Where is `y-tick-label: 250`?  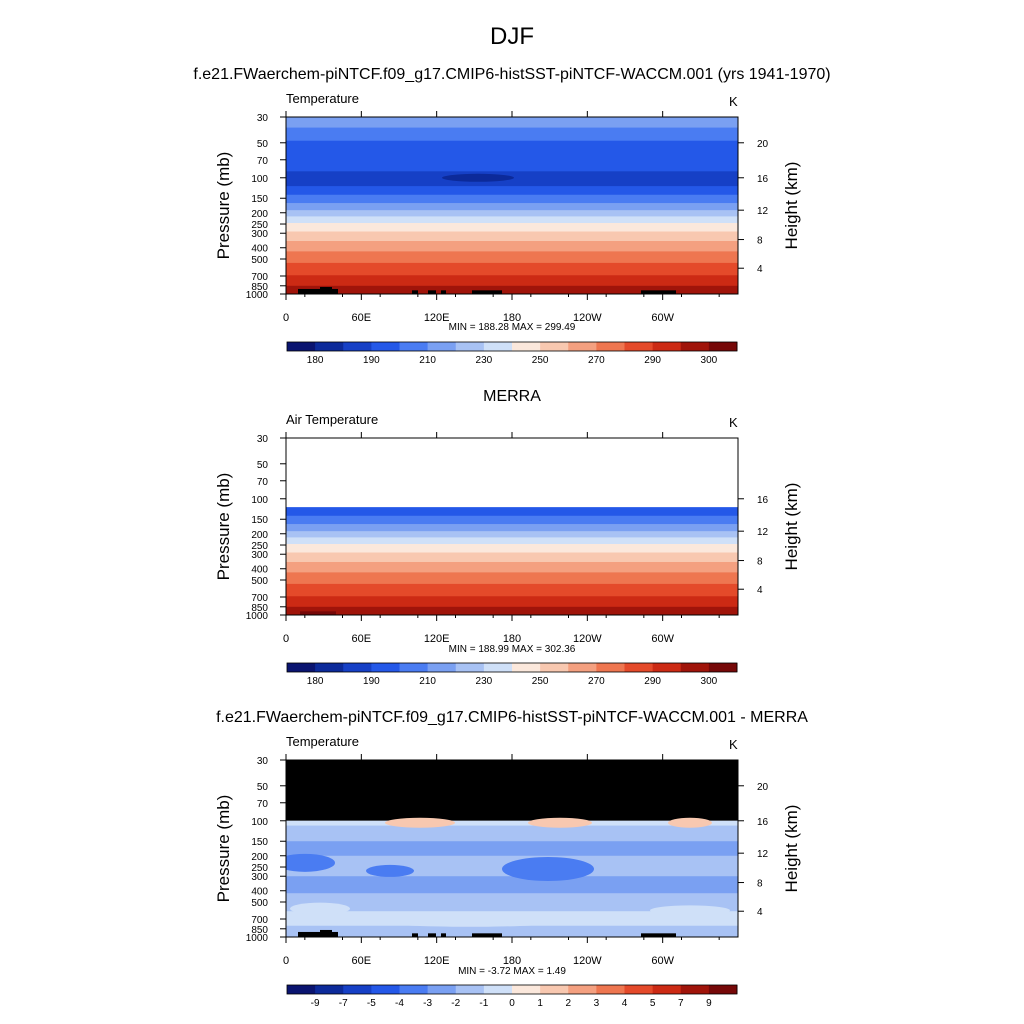
y-tick-label: 250 is located at coordinates (259, 868).